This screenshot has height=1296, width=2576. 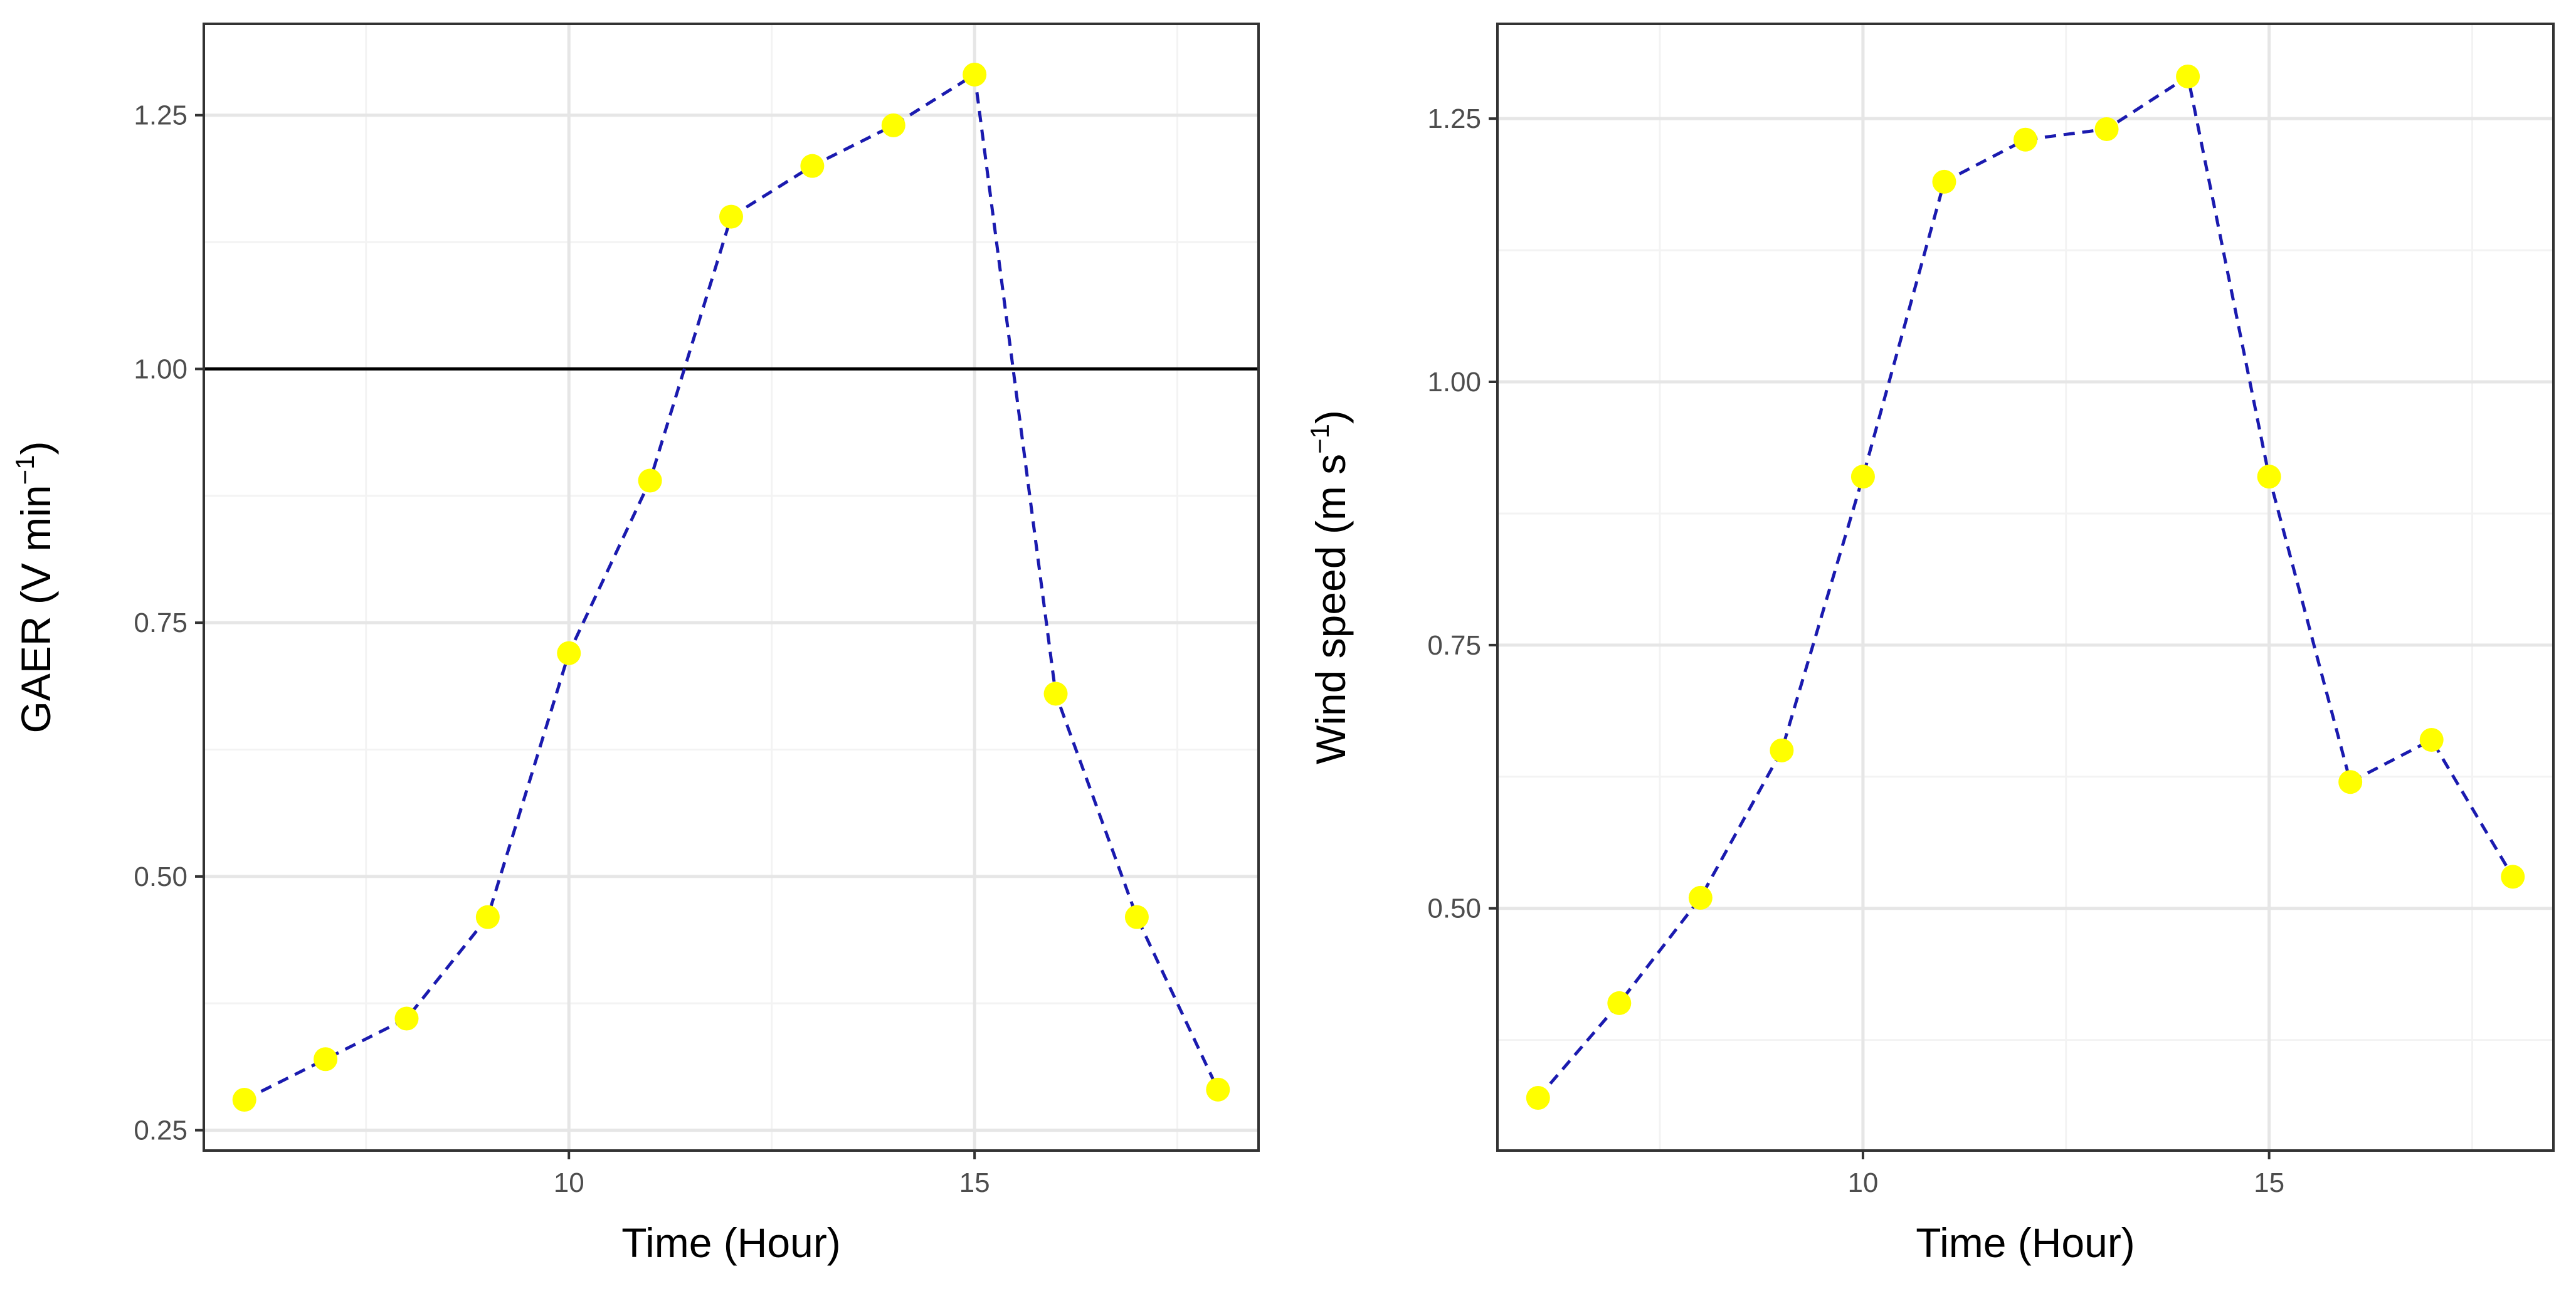 What do you see at coordinates (36, 609) in the screenshot?
I see `gaer-y-axis-title-main: GAER (V min` at bounding box center [36, 609].